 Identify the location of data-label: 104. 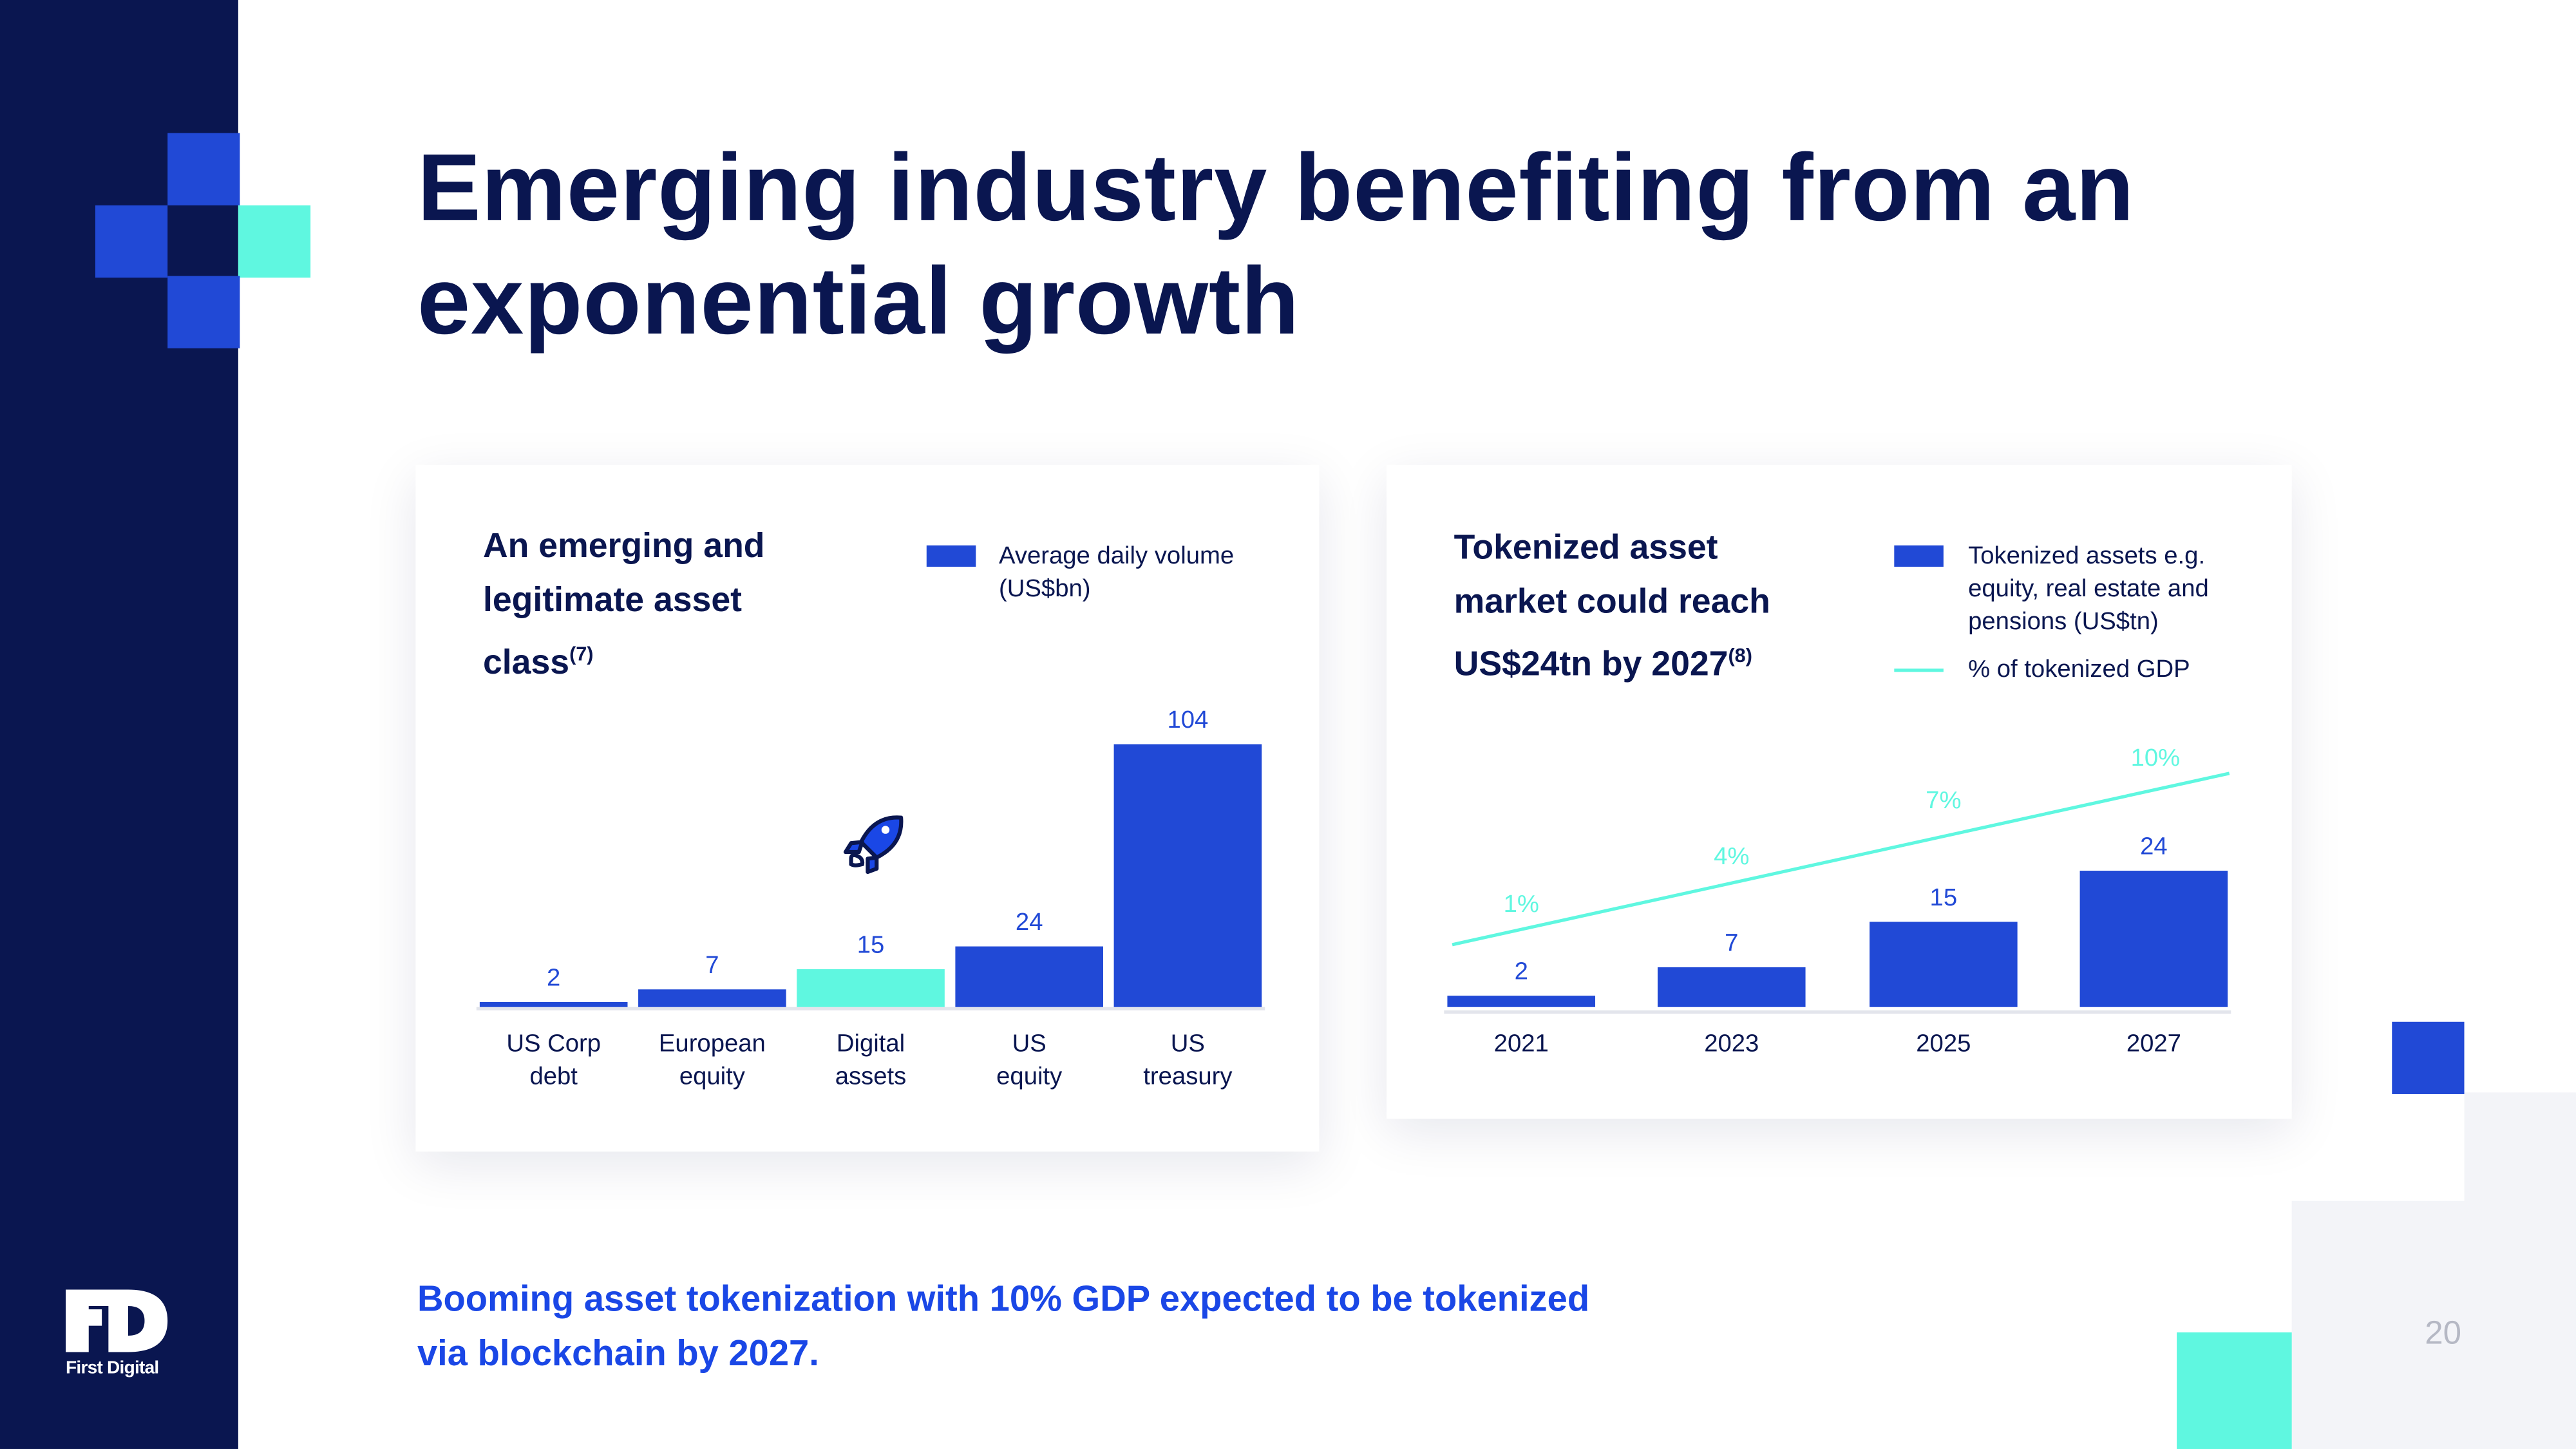
(1188, 720).